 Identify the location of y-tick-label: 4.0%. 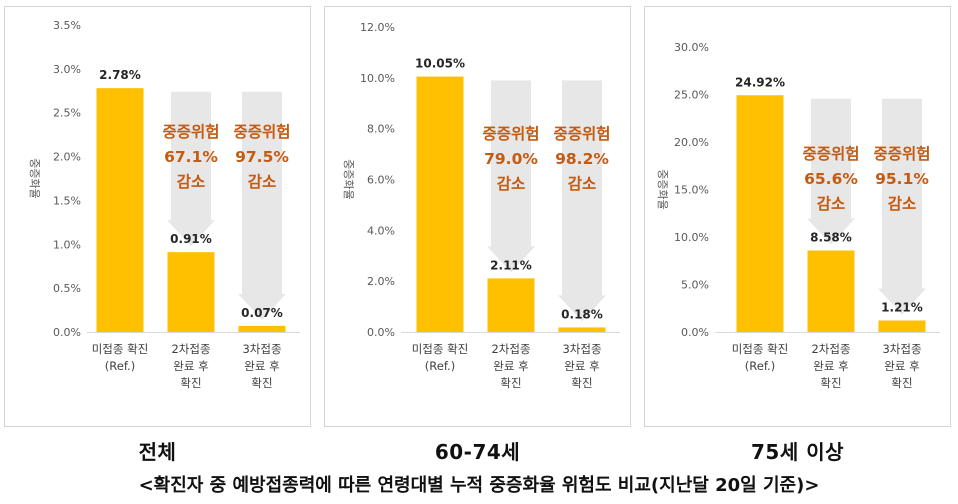
(381, 230).